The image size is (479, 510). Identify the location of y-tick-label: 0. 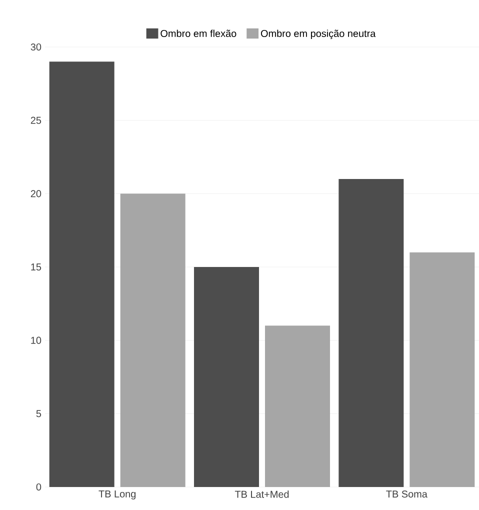
(39, 487).